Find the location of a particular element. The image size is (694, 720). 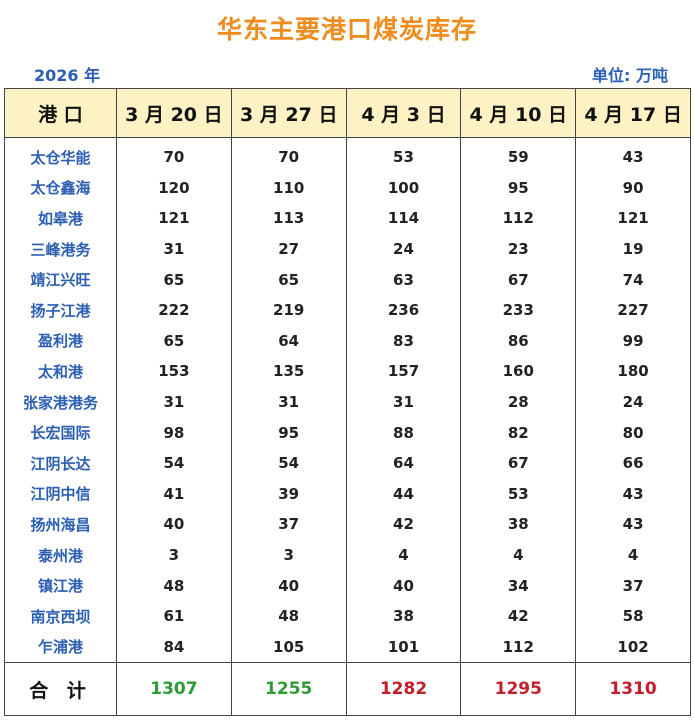

port-name: 扬州海昌 is located at coordinates (60, 524).